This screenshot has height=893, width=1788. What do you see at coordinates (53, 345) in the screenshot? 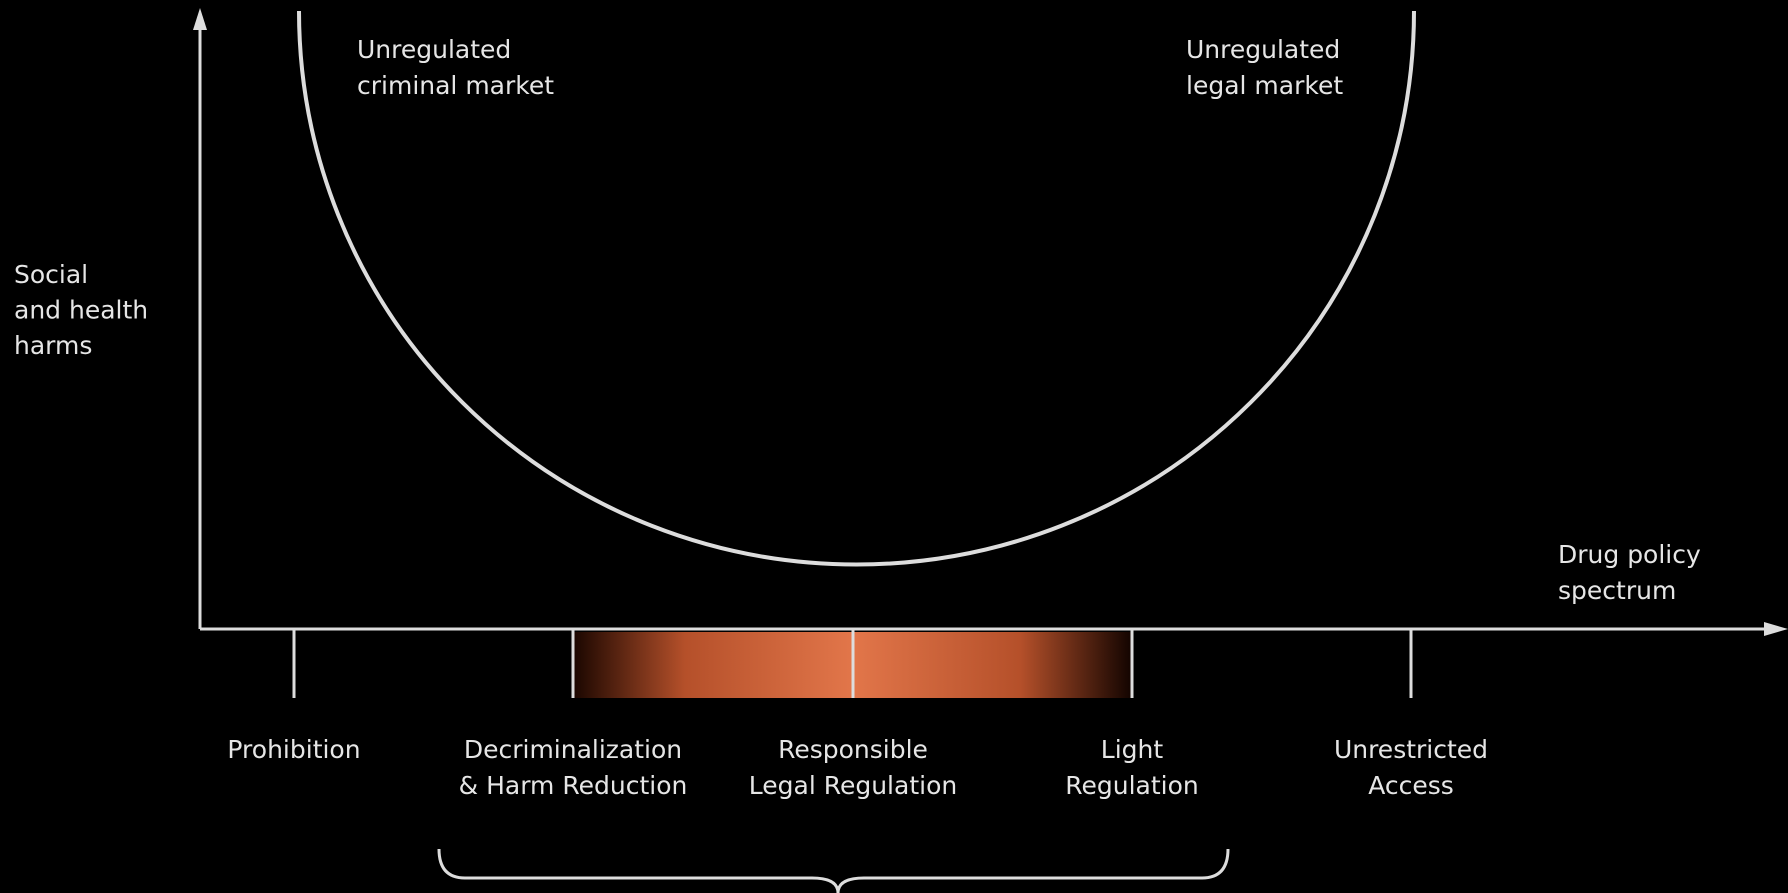
I see `y-axis-label: harms` at bounding box center [53, 345].